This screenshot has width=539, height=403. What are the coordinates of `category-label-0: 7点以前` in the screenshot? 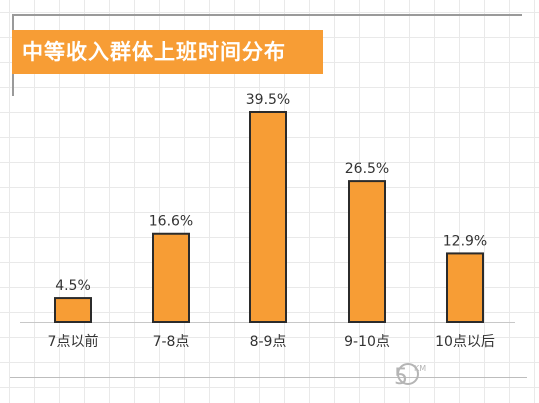 It's located at (73, 341).